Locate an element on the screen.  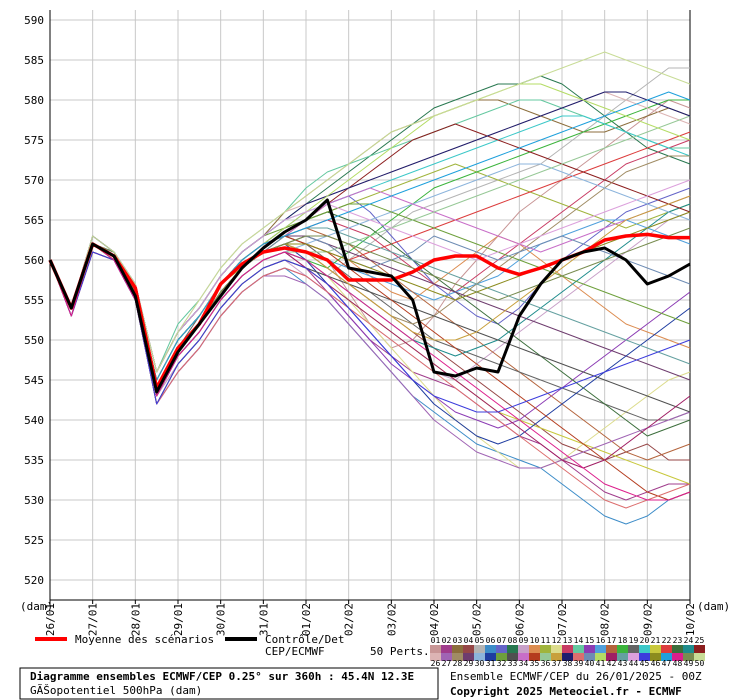
legend-label: 31 is located at coordinates (491, 663).